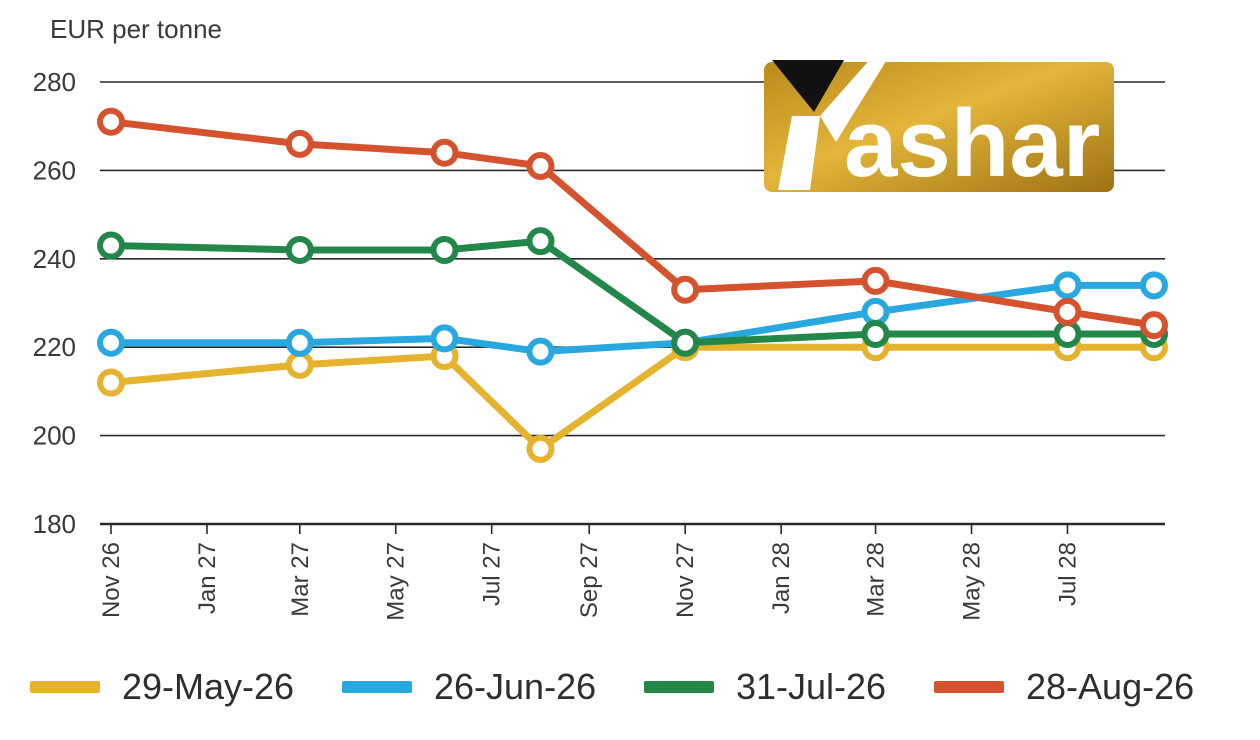  I want to click on x-tick-label: Sep 27, so click(589, 580).